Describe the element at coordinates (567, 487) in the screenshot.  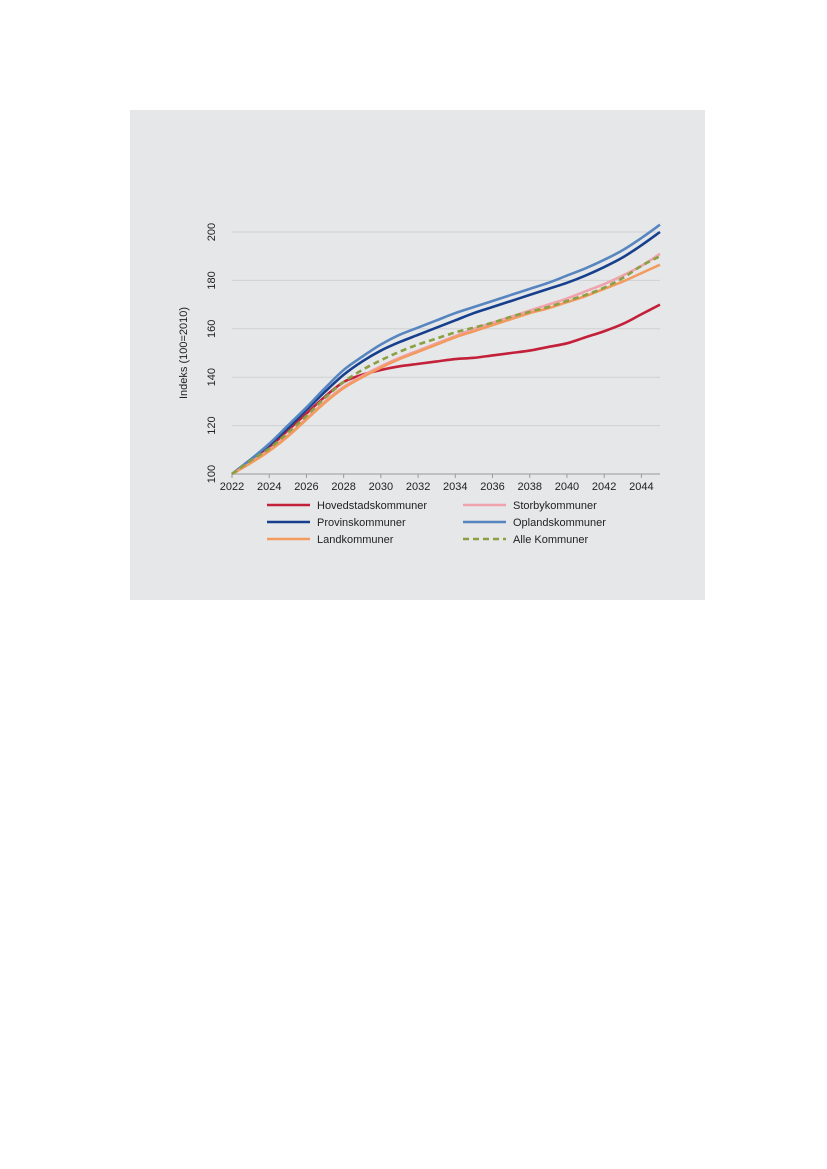
I see `x-tick-label: 2040` at that location.